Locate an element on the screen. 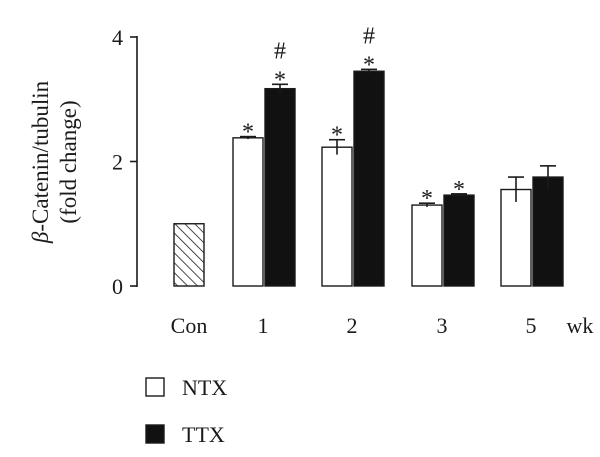 Image resolution: width=600 pixels, height=457 pixels. sig-star-ttx-2: * is located at coordinates (369, 65).